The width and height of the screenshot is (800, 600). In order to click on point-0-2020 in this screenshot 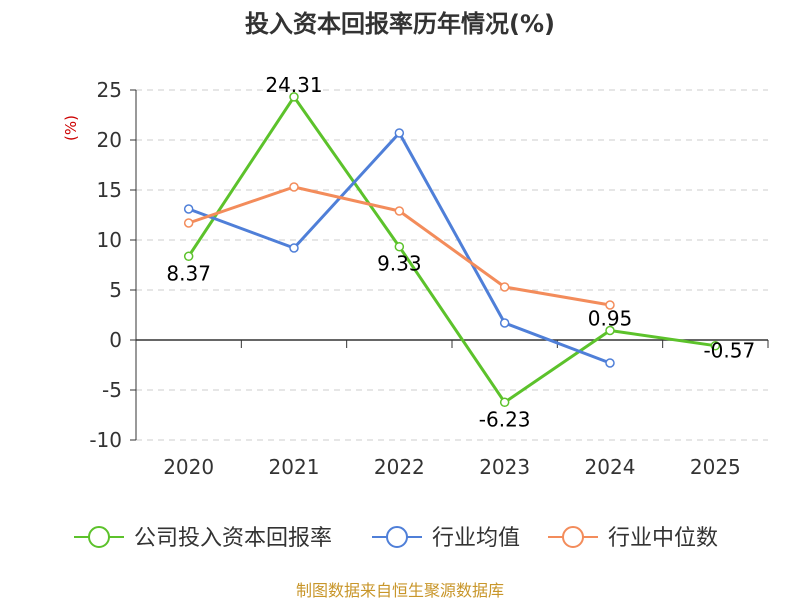, I will do `click(188, 256)`.